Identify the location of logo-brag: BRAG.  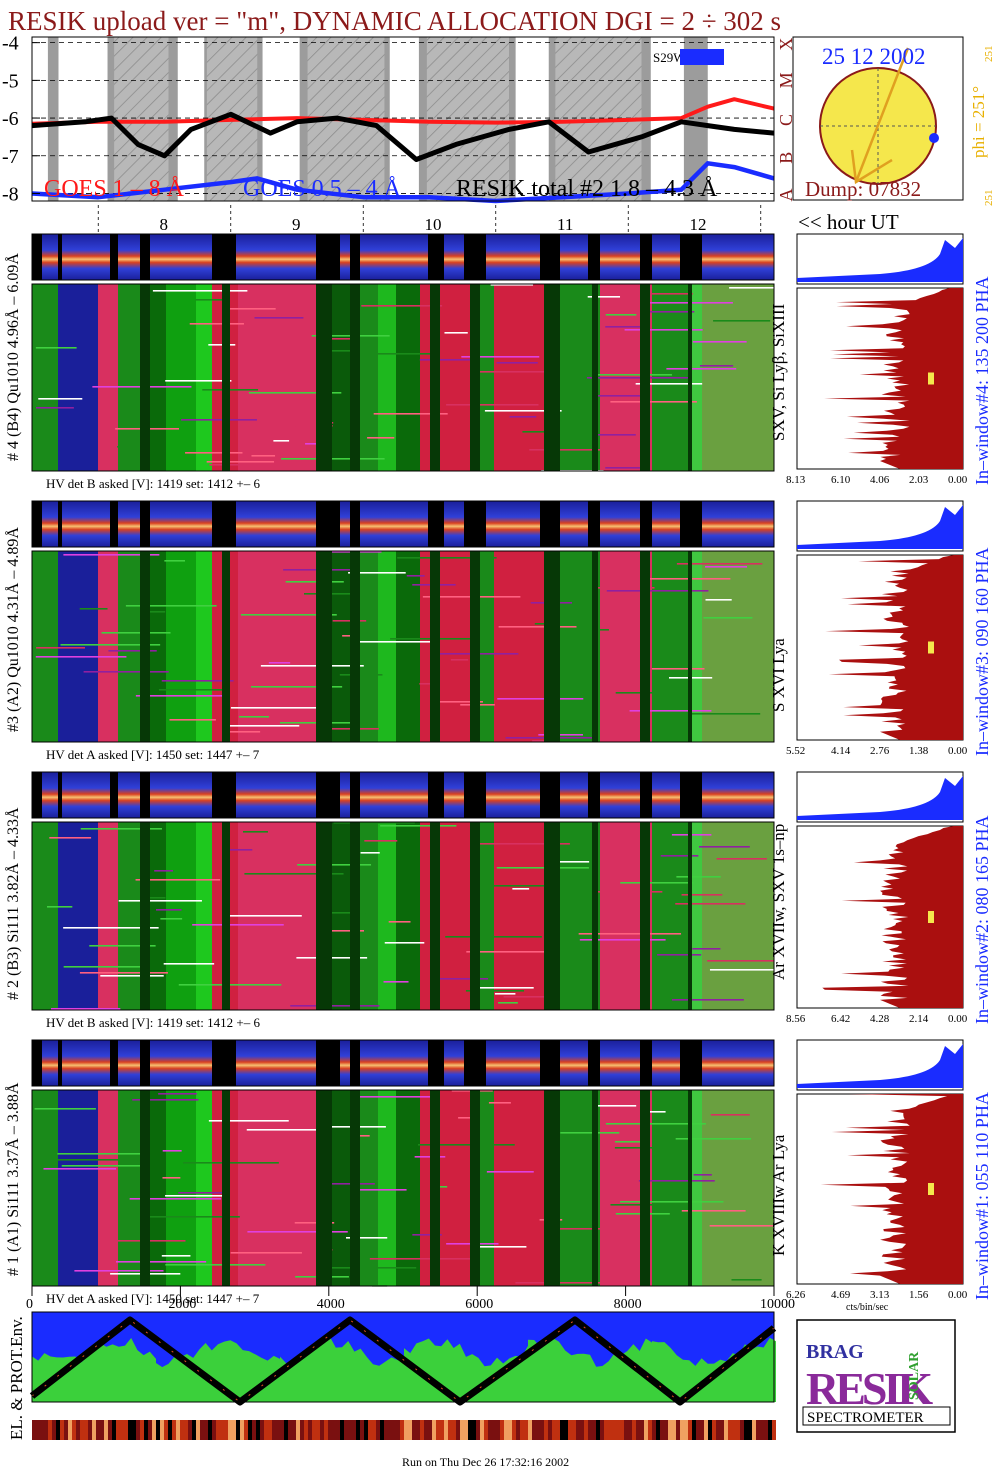
(835, 1352).